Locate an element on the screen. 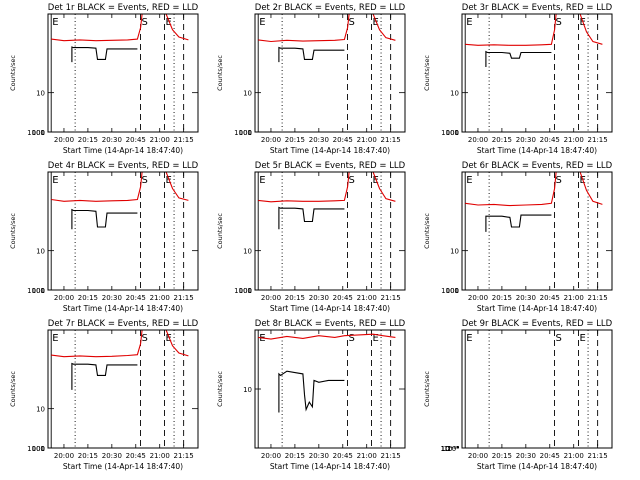 The width and height of the screenshot is (640, 480). chart-title: Det 5r BLACK = Events, RED = LLD is located at coordinates (330, 166).